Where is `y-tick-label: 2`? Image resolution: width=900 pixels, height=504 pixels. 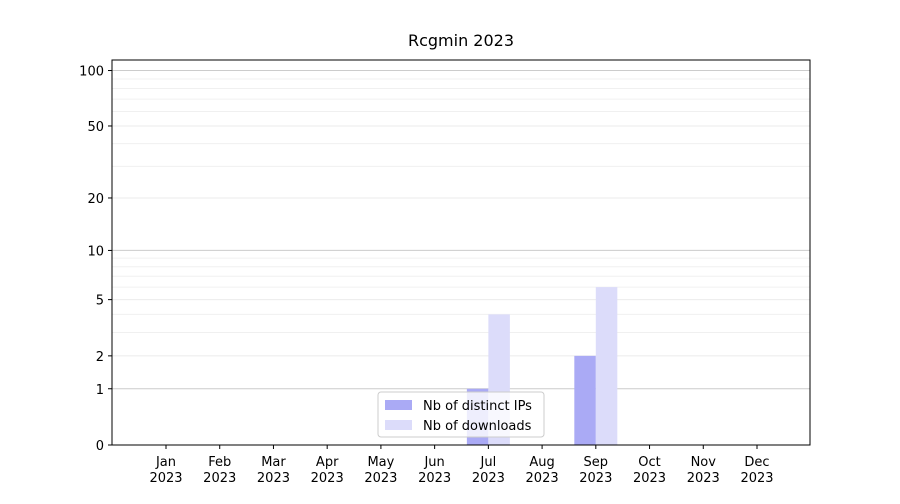 y-tick-label: 2 is located at coordinates (100, 357).